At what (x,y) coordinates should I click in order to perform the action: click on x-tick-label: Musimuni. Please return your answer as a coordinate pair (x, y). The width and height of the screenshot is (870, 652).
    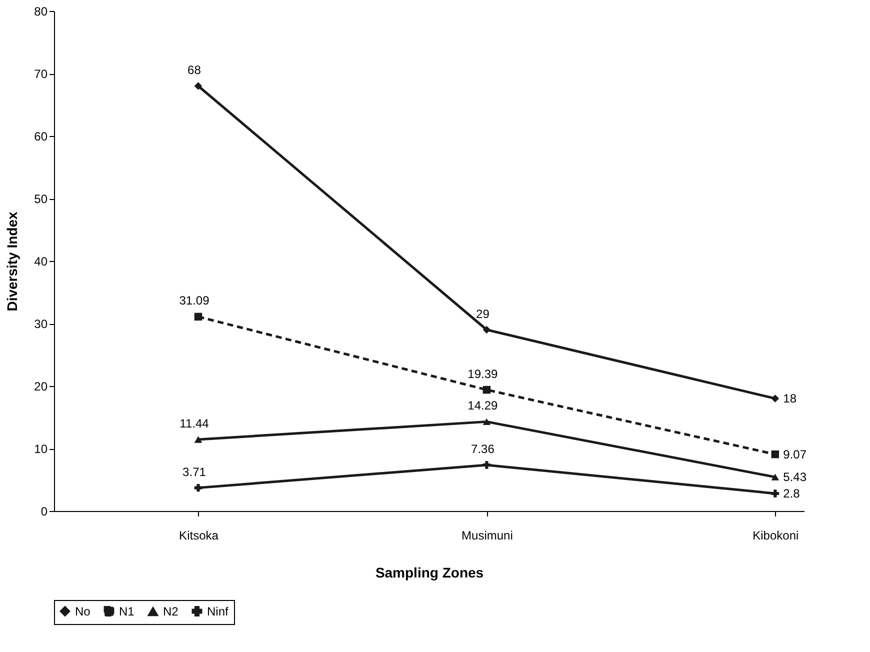
    Looking at the image, I should click on (487, 535).